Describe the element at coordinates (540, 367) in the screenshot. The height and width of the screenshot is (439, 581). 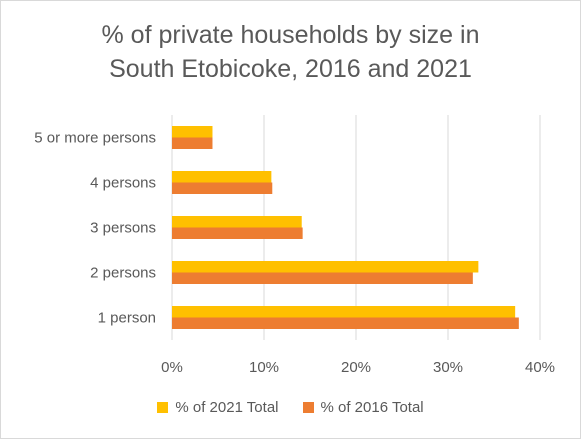
I see `x-tick-label: 40%` at that location.